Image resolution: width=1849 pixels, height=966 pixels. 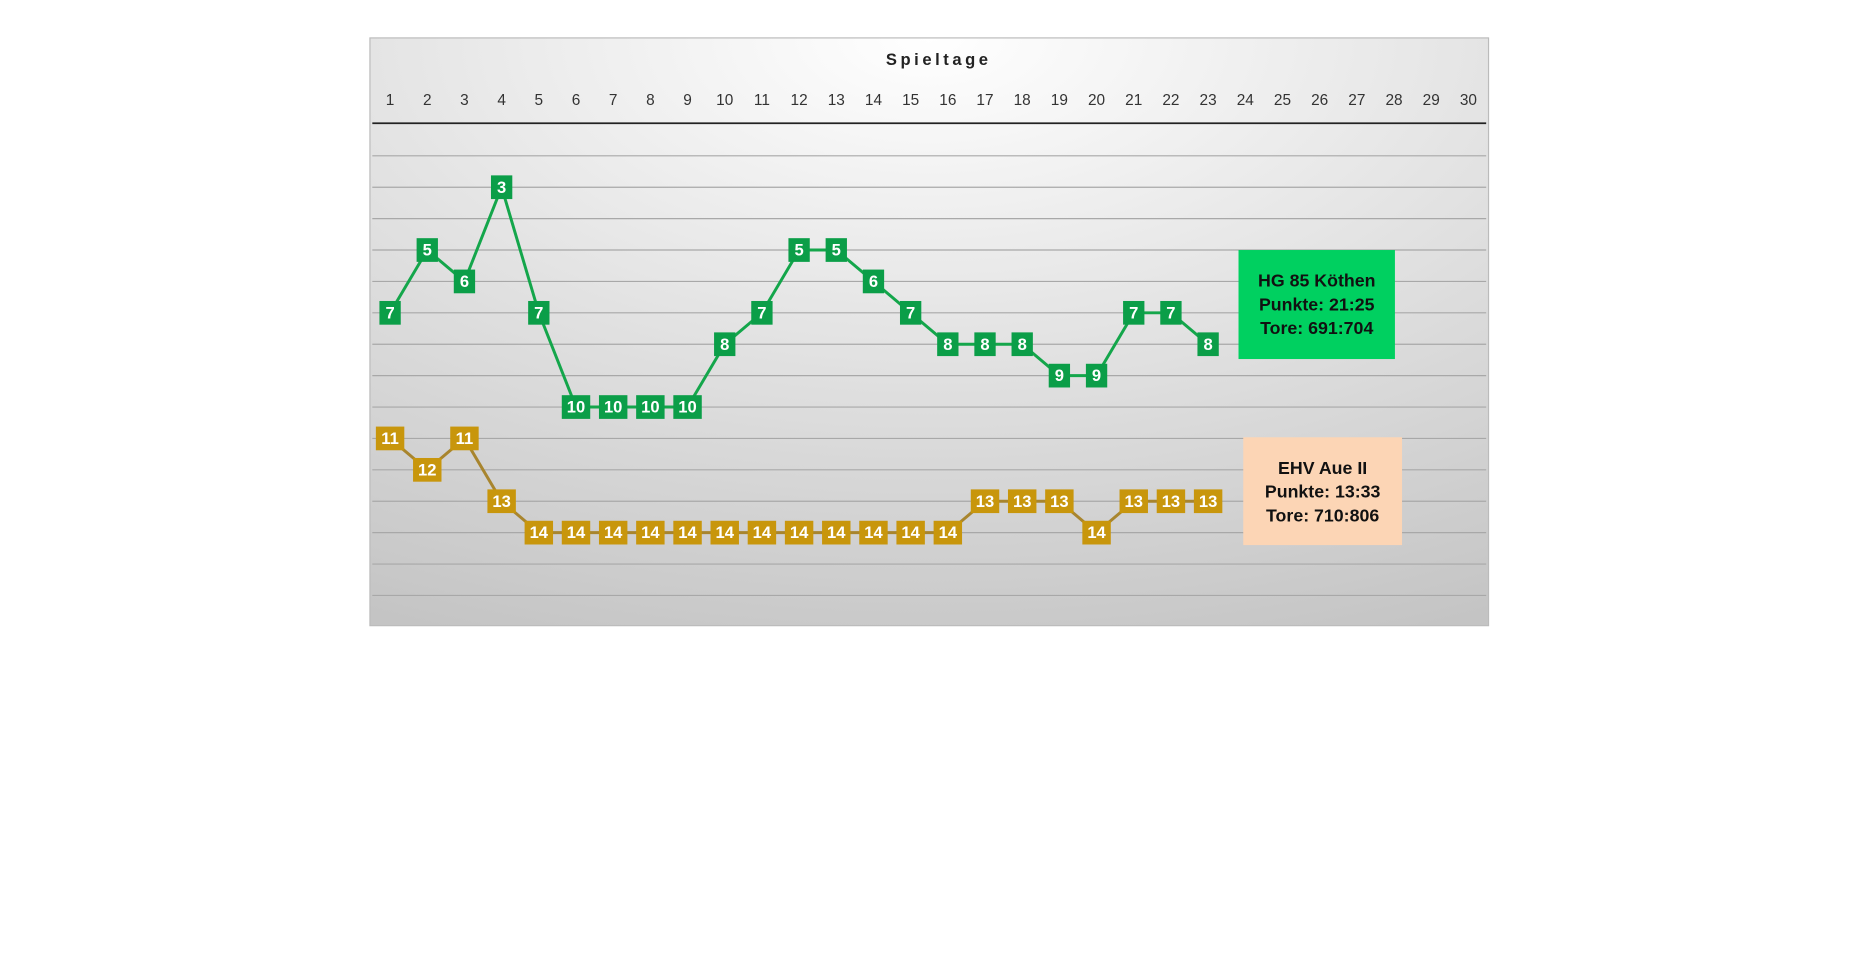 I want to click on legend-info: Punkte: 13:33, so click(x=1323, y=492).